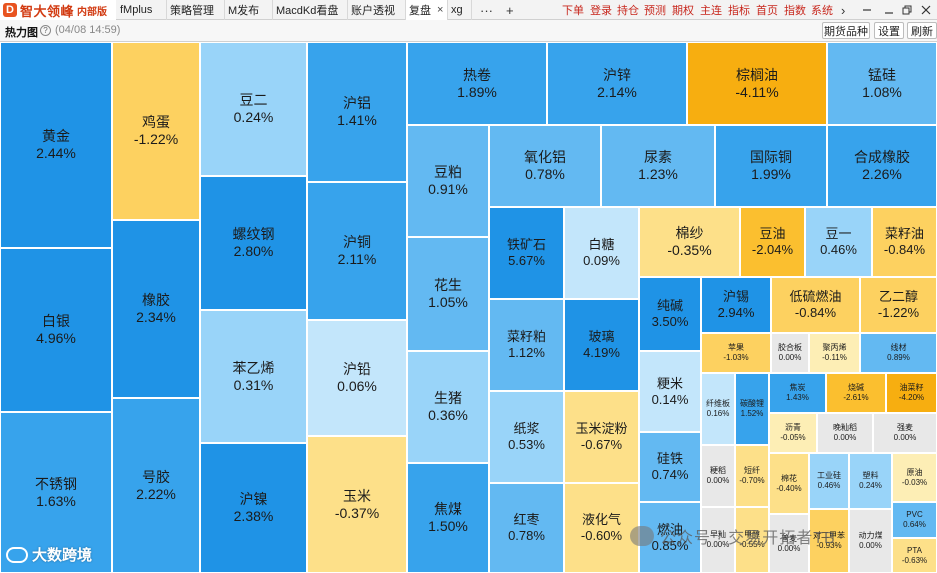 This screenshot has height=573, width=937. What do you see at coordinates (736, 353) in the screenshot?
I see `heatmap-tile: 苹果 -1.03%` at bounding box center [736, 353].